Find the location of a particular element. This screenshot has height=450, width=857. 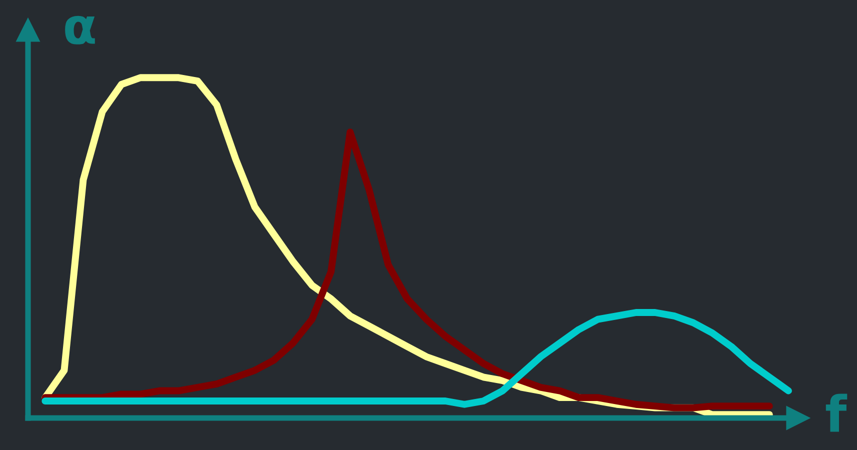

x-axis-title: f is located at coordinates (837, 413).